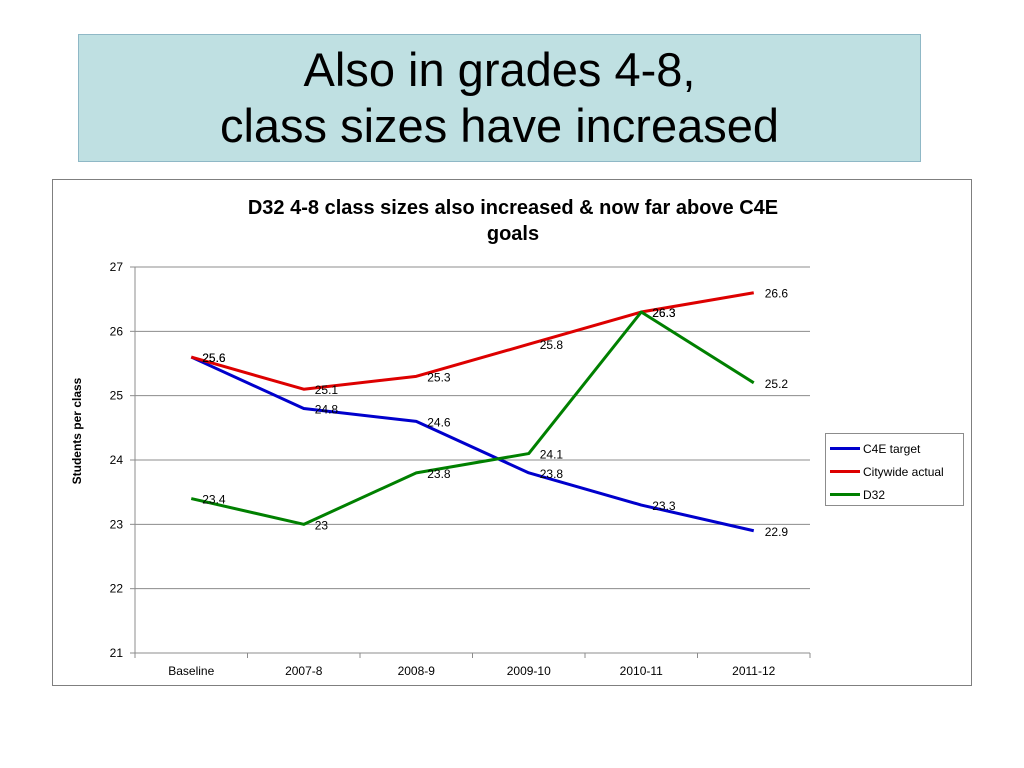 This screenshot has height=768, width=1024. Describe the element at coordinates (552, 474) in the screenshot. I see `data-label-s0-3: 23.8` at that location.